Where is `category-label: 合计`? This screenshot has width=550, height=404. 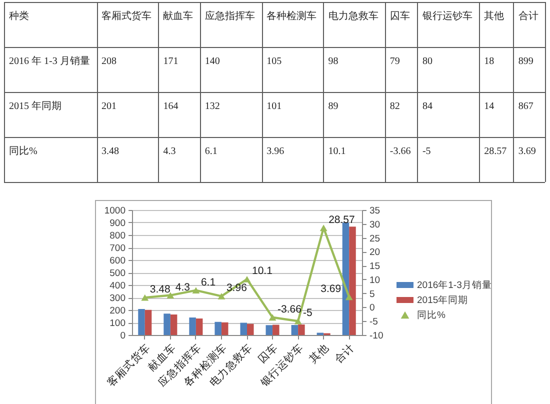 category-label: 合计 is located at coordinates (528, 16).